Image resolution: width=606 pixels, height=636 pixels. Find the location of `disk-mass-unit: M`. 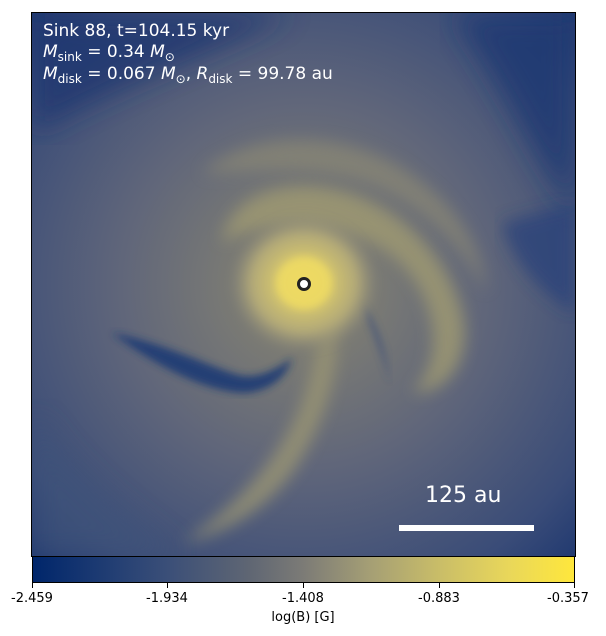

disk-mass-unit: M is located at coordinates (168, 74).